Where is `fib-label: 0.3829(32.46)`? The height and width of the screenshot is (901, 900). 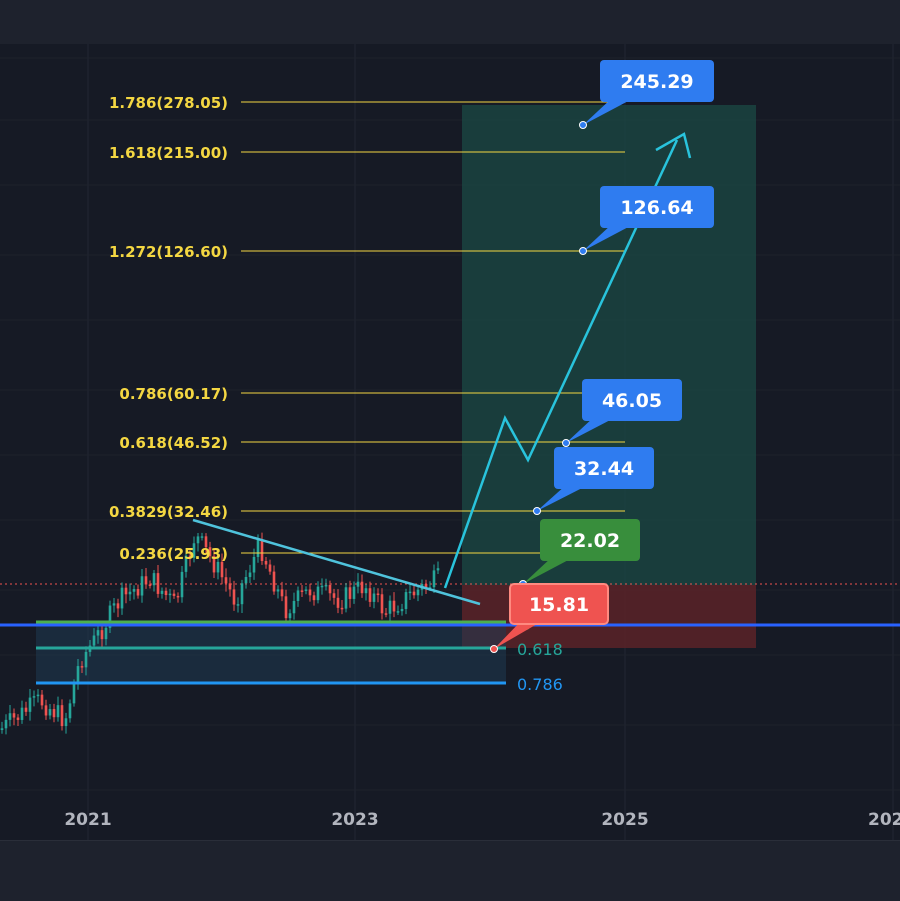
fib-label: 0.3829(32.46) is located at coordinates (168, 512).